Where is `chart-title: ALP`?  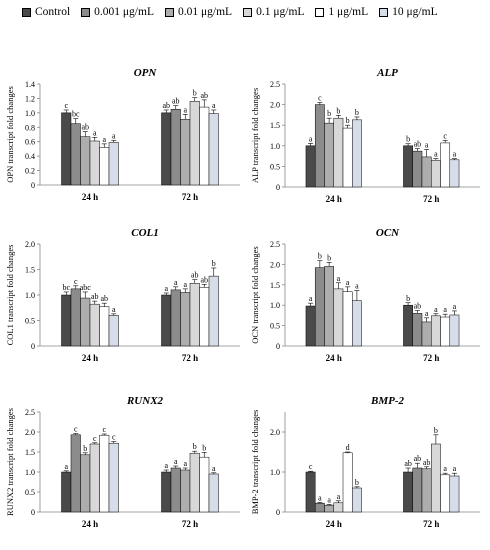
chart-title: ALP is located at coordinates (387, 73).